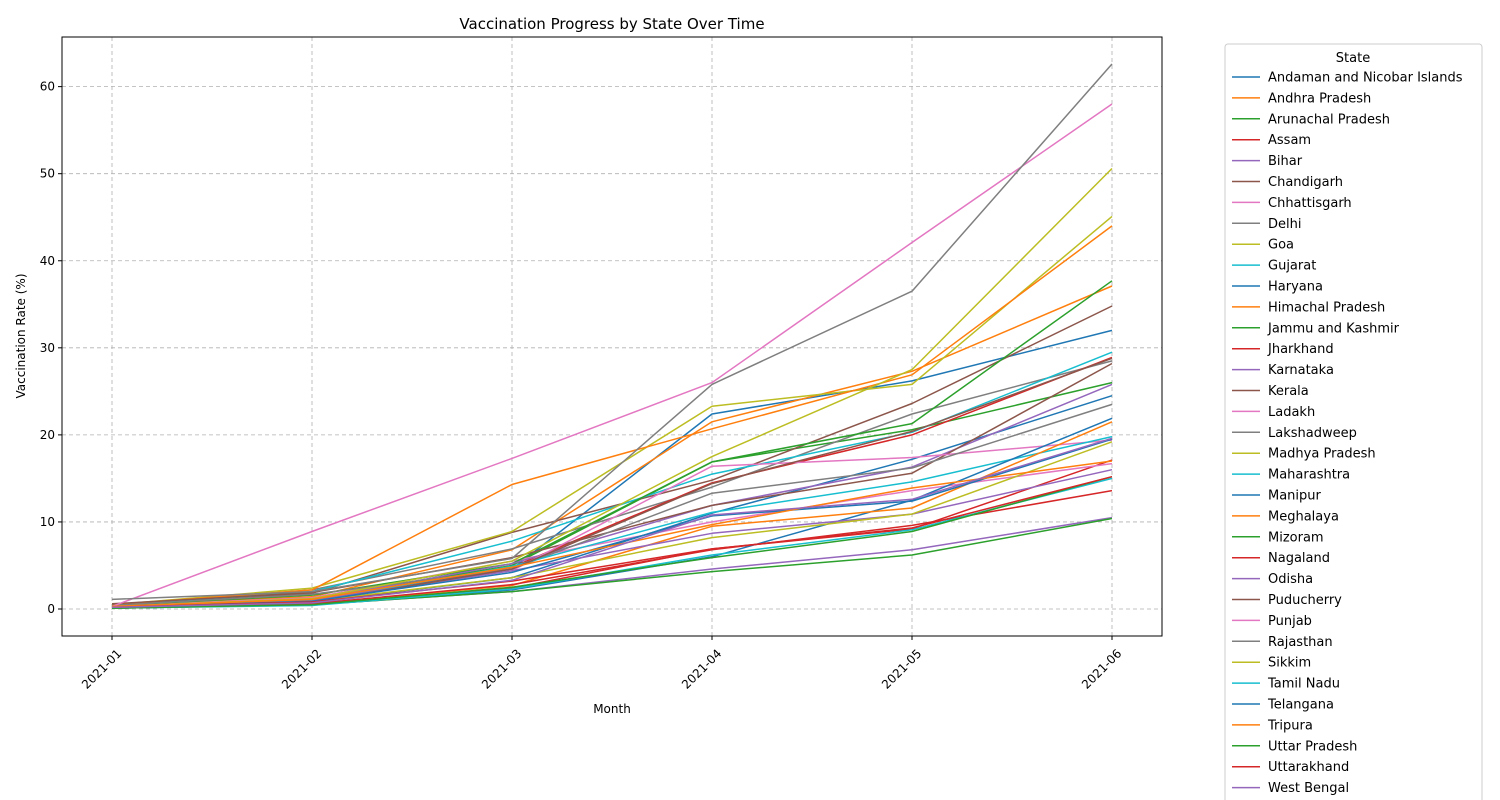 The image size is (1500, 800). I want to click on chart-title: Vaccination Progress by State Over Time, so click(611, 24).